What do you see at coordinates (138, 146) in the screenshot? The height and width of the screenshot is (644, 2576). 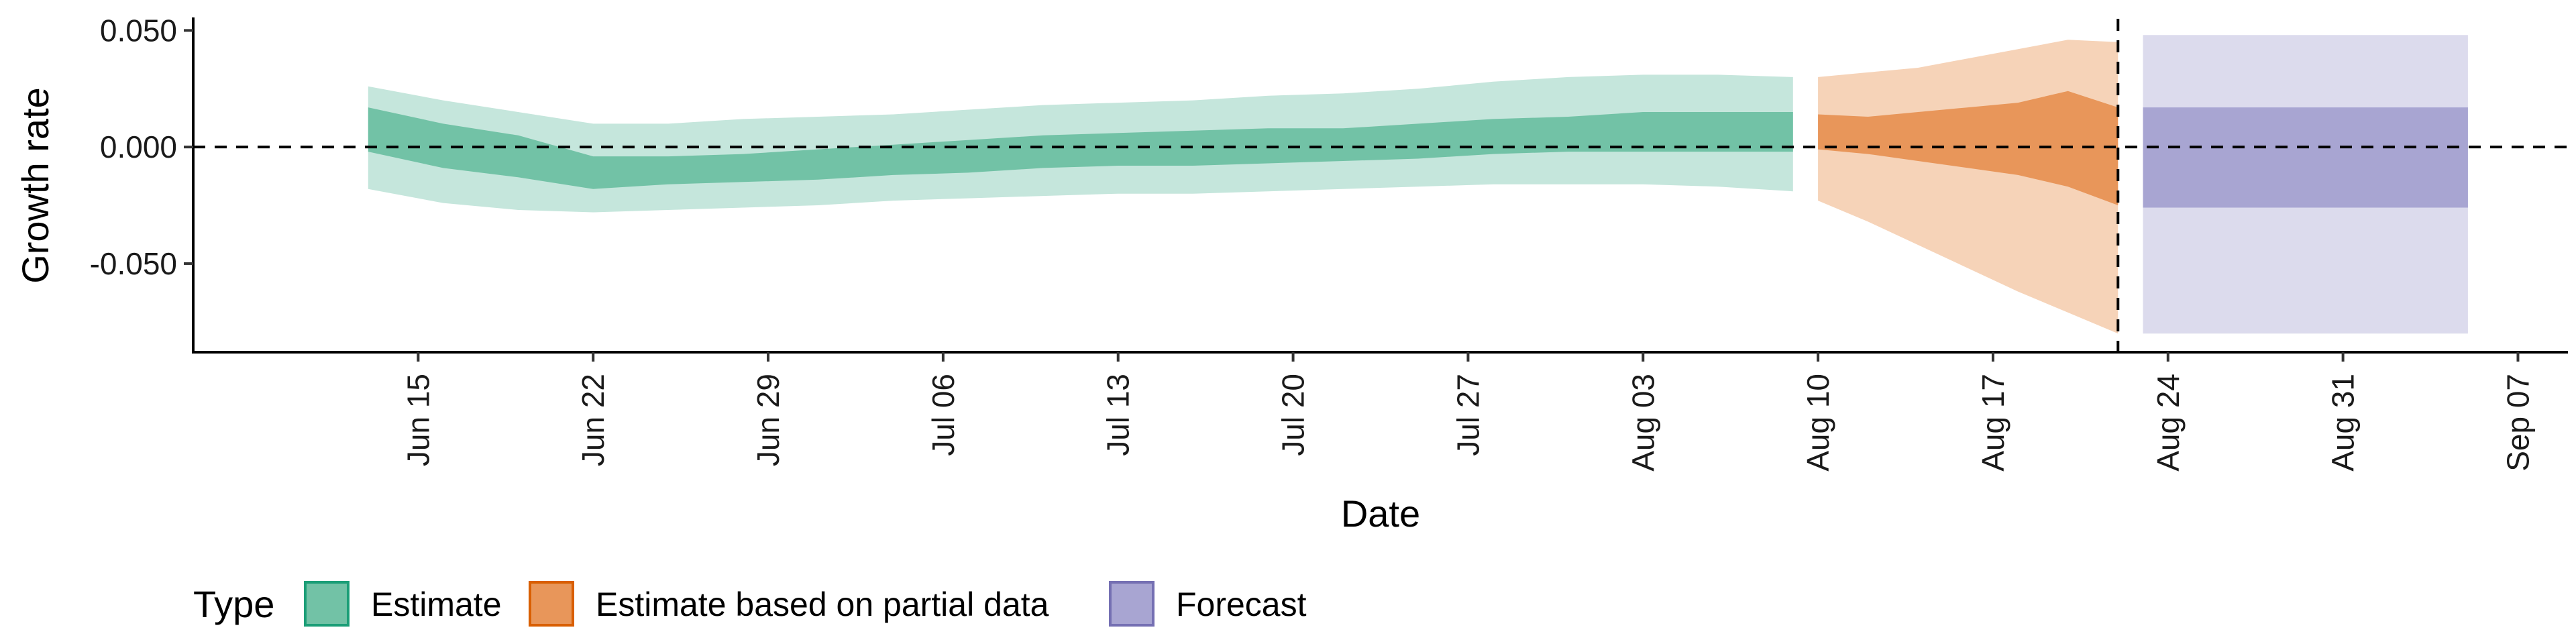 I see `y-tick-label: 0.000` at bounding box center [138, 146].